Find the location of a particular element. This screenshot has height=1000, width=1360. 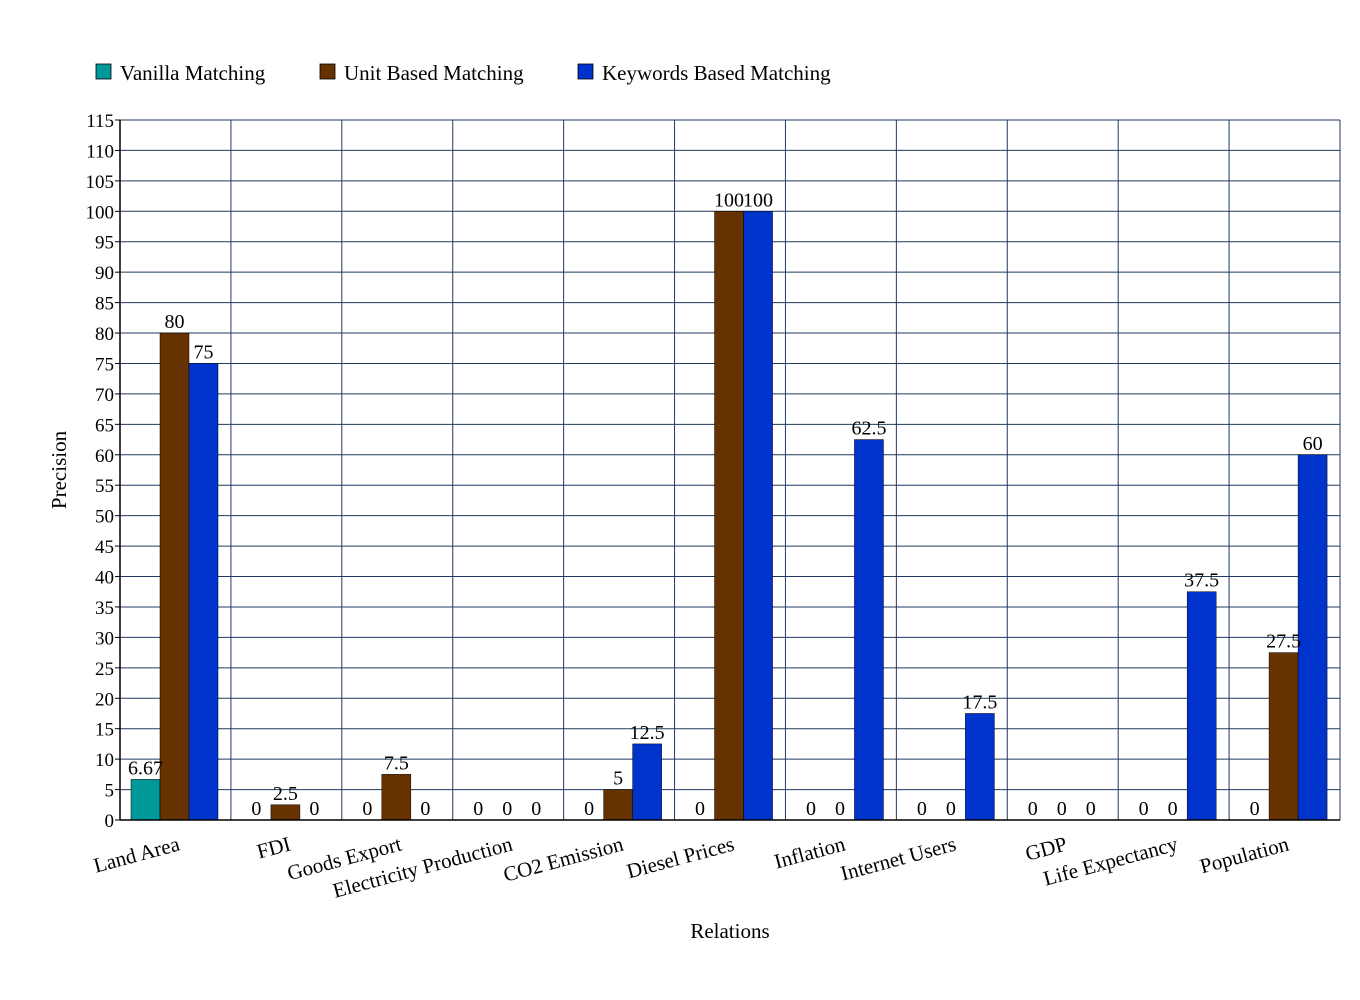

y-tick-label: 55 is located at coordinates (104, 486).